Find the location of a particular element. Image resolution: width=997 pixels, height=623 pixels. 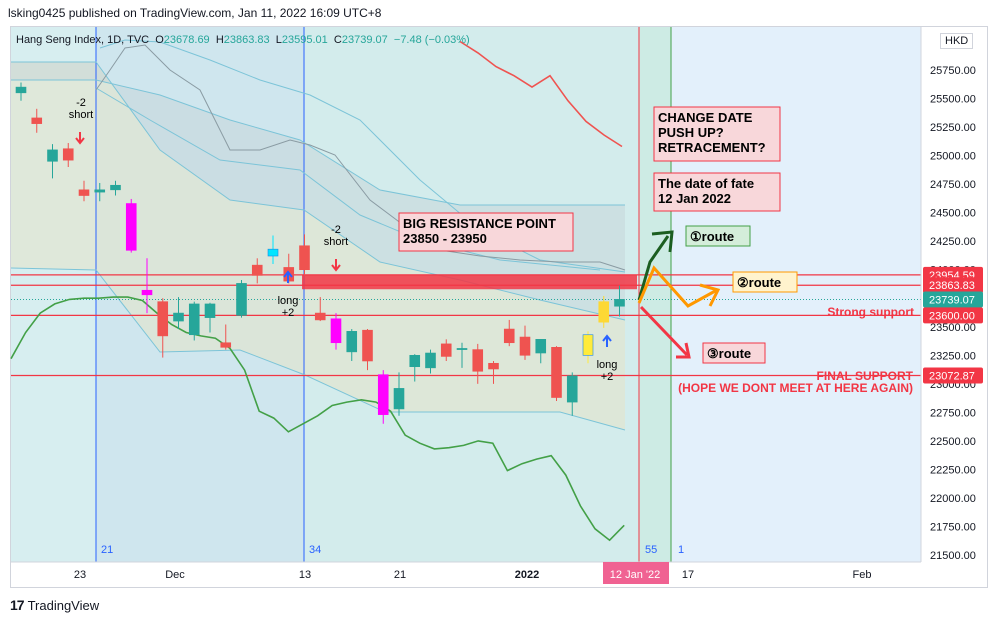

price-label-text: 23600.00 is located at coordinates (952, 316).